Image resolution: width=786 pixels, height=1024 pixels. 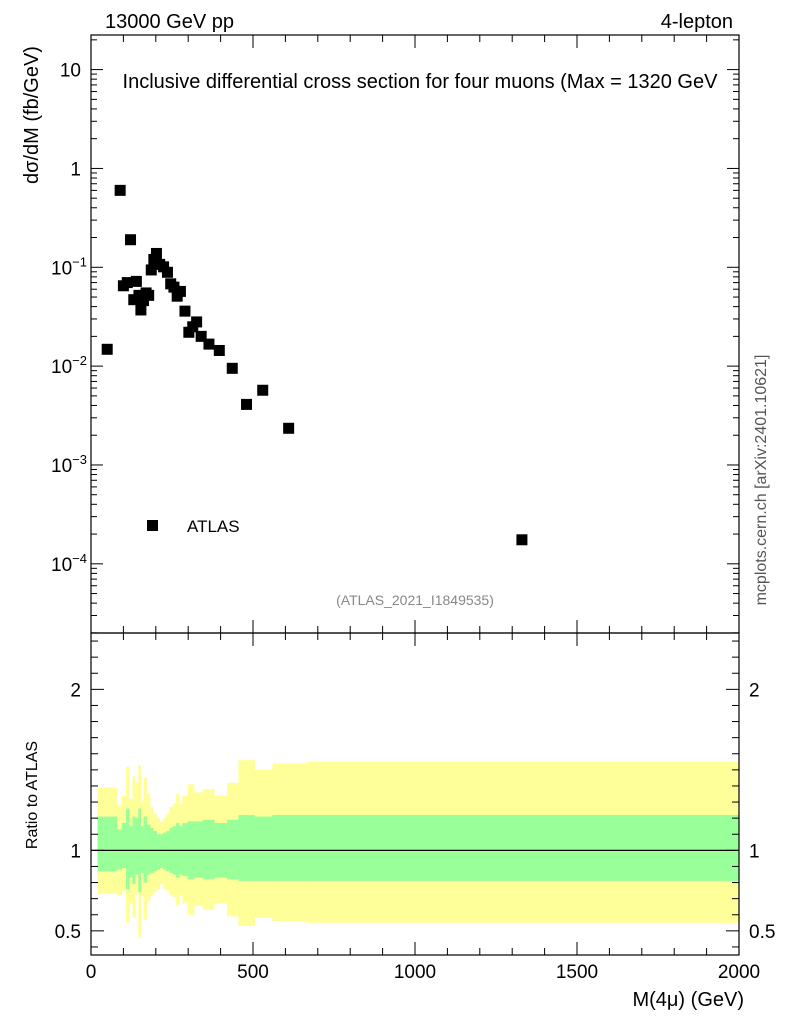 I want to click on y-tick-label: 10⁻³, so click(x=69, y=464).